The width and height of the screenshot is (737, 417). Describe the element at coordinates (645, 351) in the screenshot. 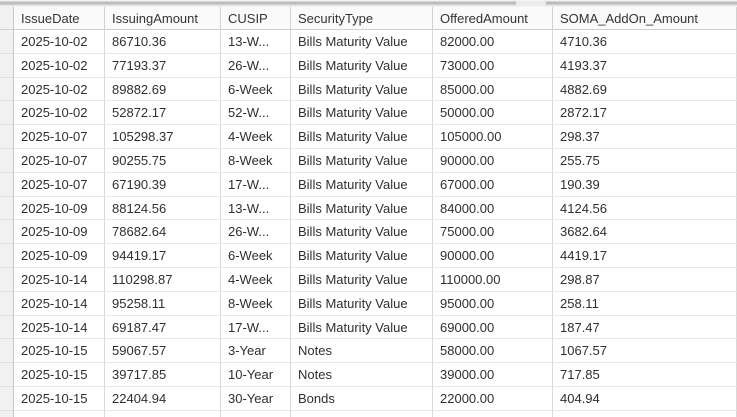

I see `table-cell: 1067.57` at that location.